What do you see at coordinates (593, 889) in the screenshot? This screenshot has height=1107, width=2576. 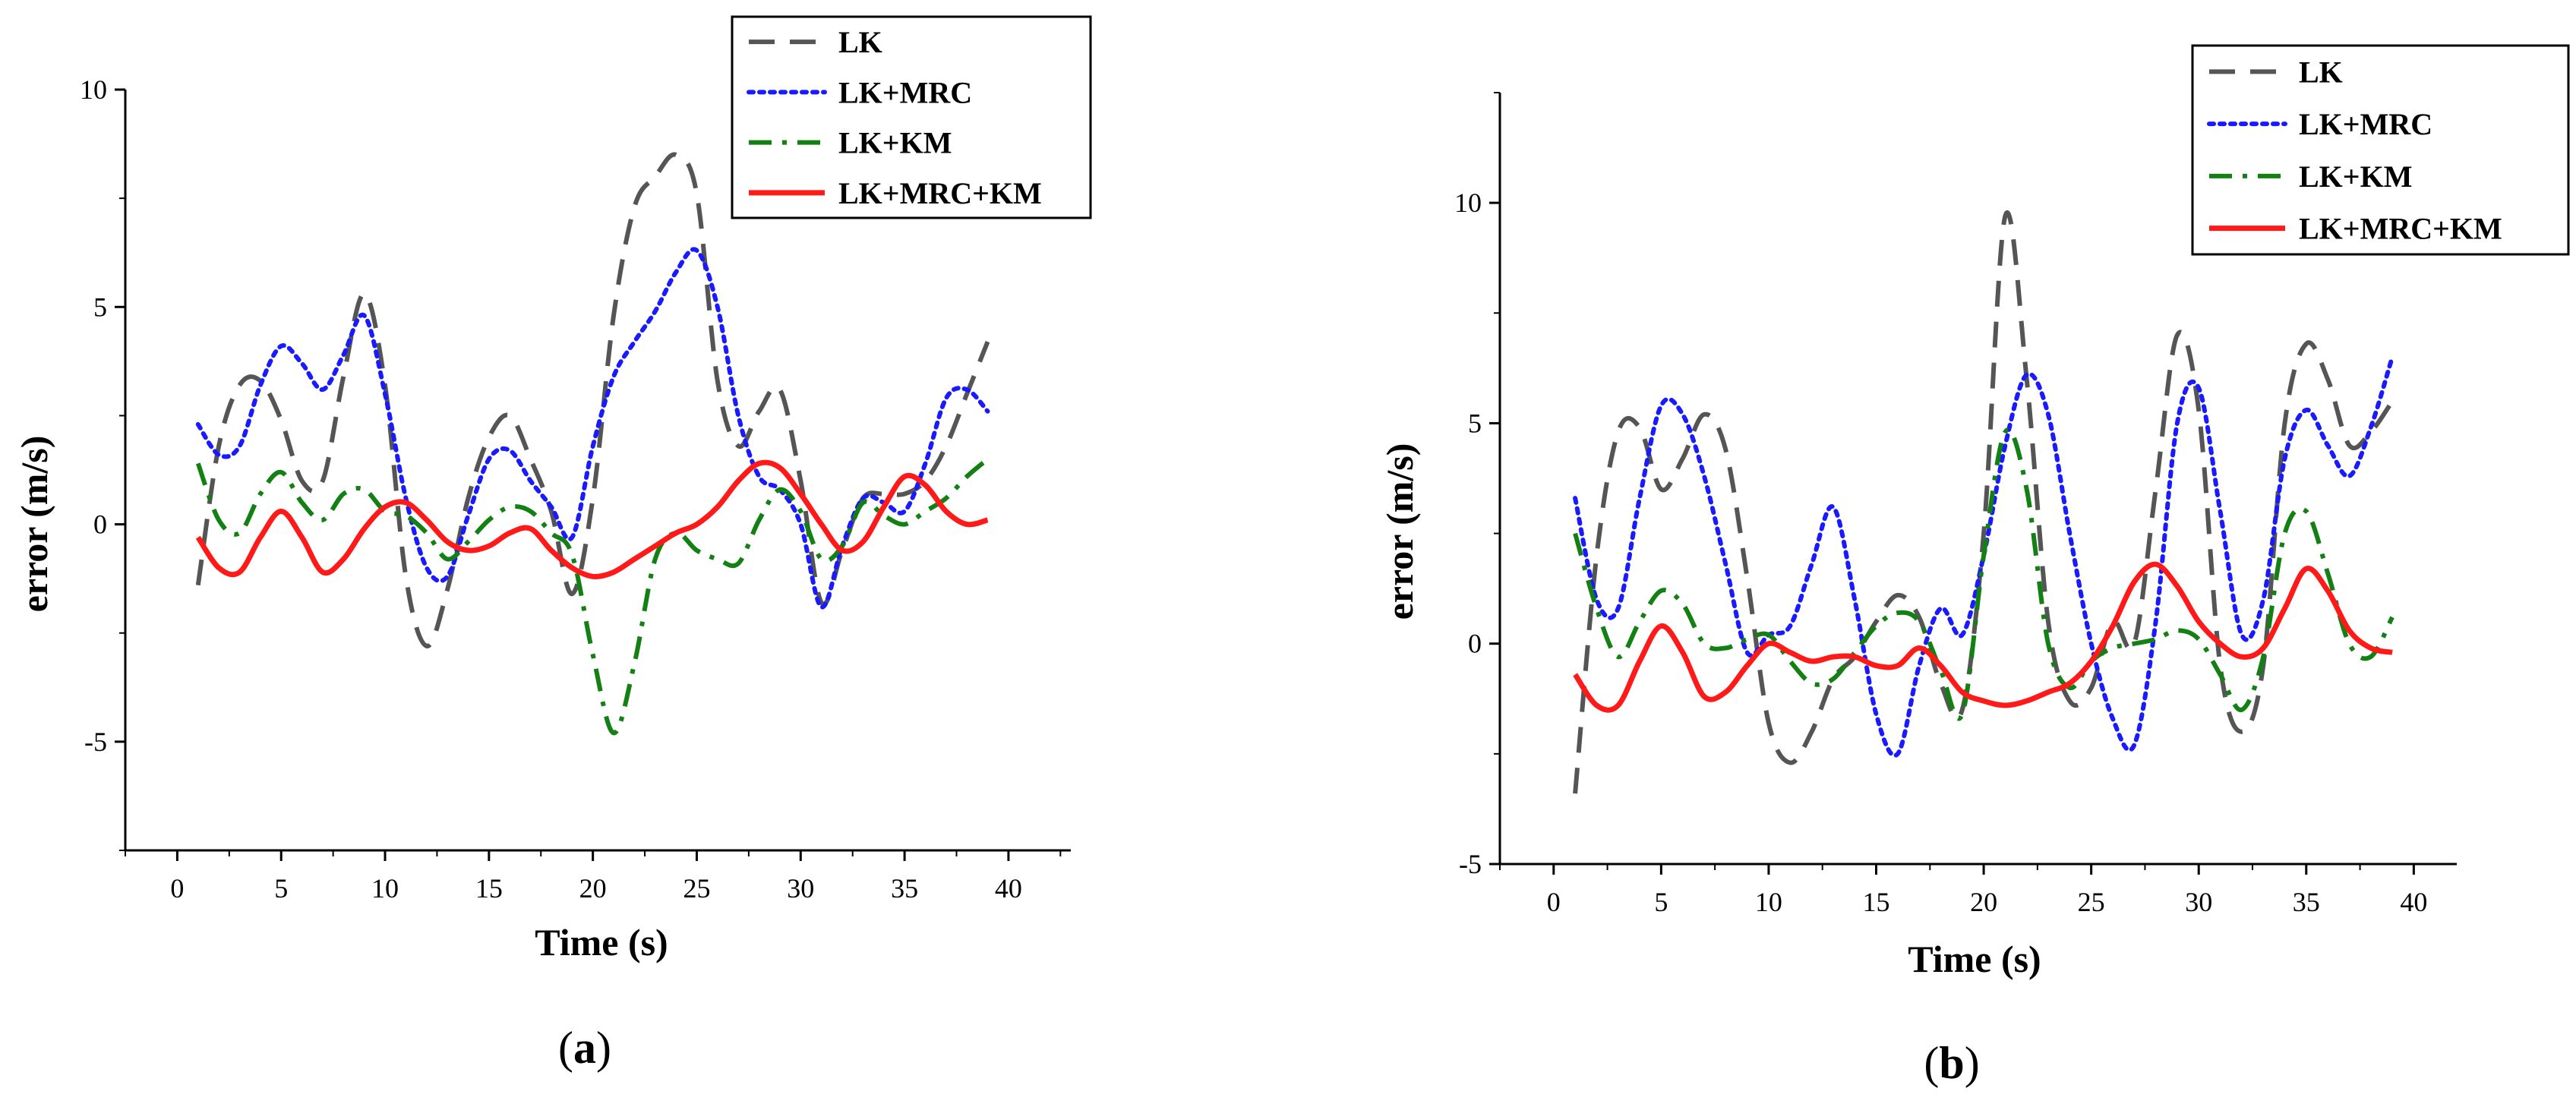 I see `chart0-x-tick-label: 20` at bounding box center [593, 889].